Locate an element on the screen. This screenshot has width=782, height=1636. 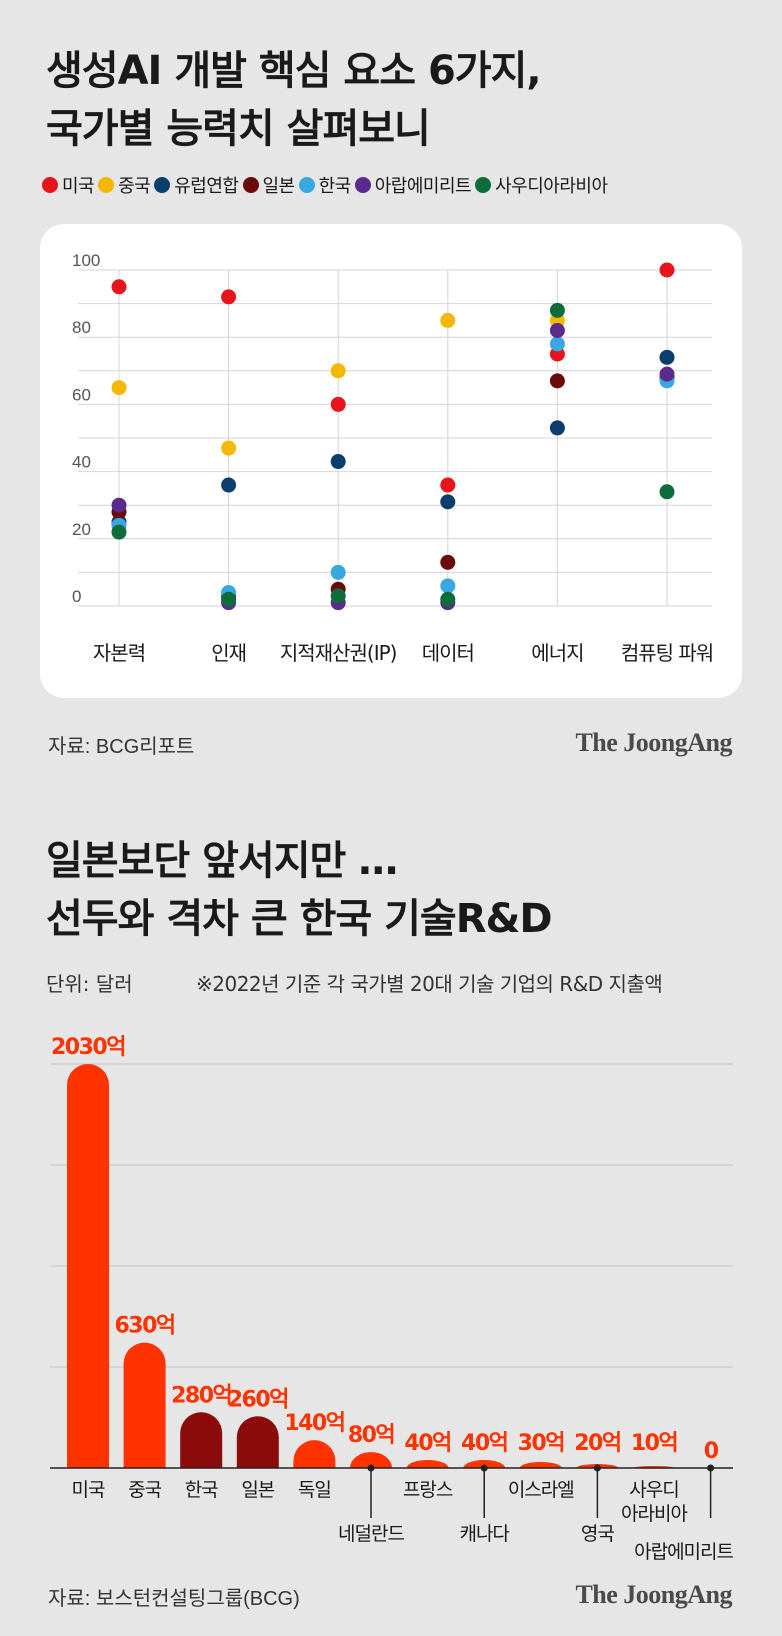
bar-category-label: 아라비아 is located at coordinates (654, 1514).